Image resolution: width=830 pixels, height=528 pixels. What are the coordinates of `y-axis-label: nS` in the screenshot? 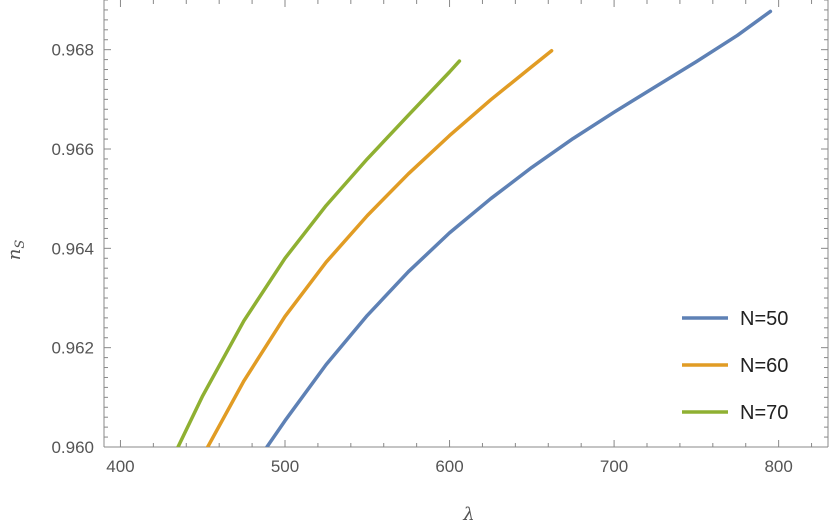 It's located at (16, 250).